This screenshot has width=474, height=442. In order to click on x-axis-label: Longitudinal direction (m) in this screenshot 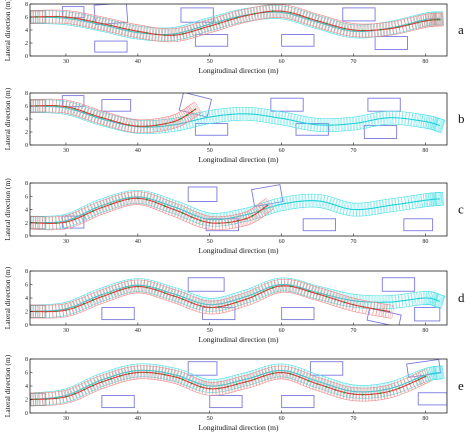, I will do `click(239, 70)`.